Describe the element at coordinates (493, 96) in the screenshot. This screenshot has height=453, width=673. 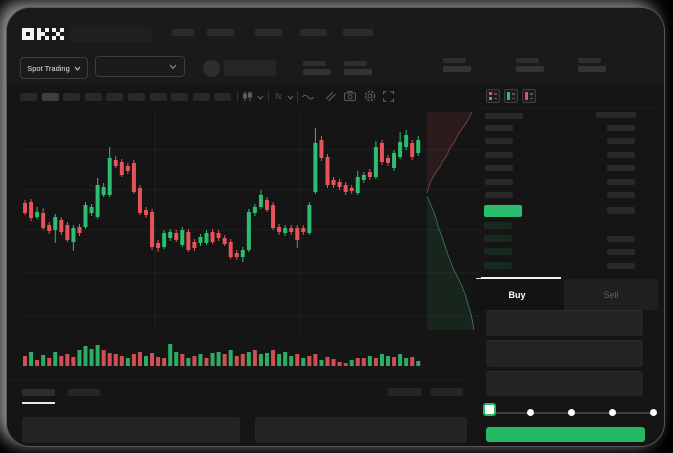
I see `ob-split-view-icon` at that location.